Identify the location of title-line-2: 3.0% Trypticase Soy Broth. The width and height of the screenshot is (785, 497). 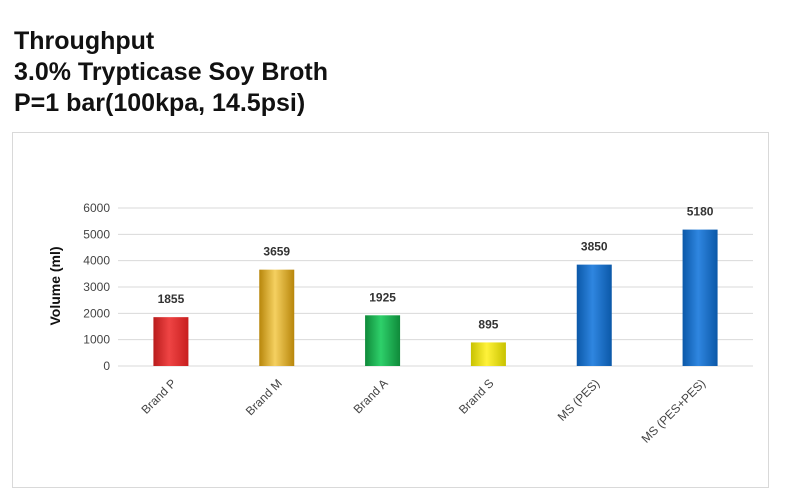
(171, 72).